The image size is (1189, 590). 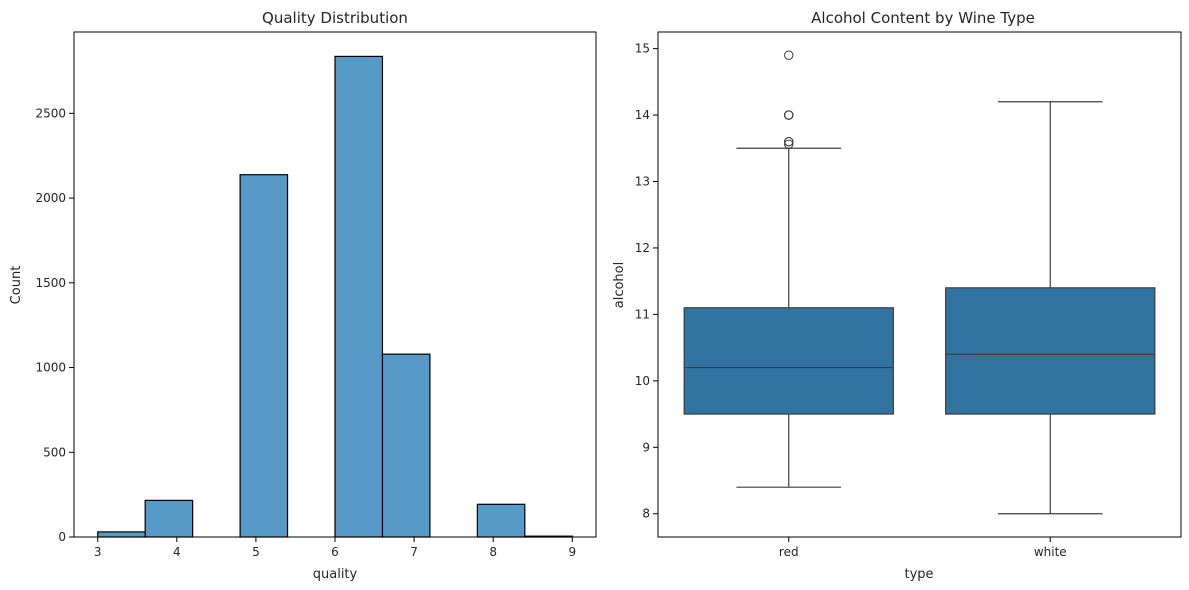 What do you see at coordinates (642, 182) in the screenshot?
I see `boxplot-y-tick-label-13: 13` at bounding box center [642, 182].